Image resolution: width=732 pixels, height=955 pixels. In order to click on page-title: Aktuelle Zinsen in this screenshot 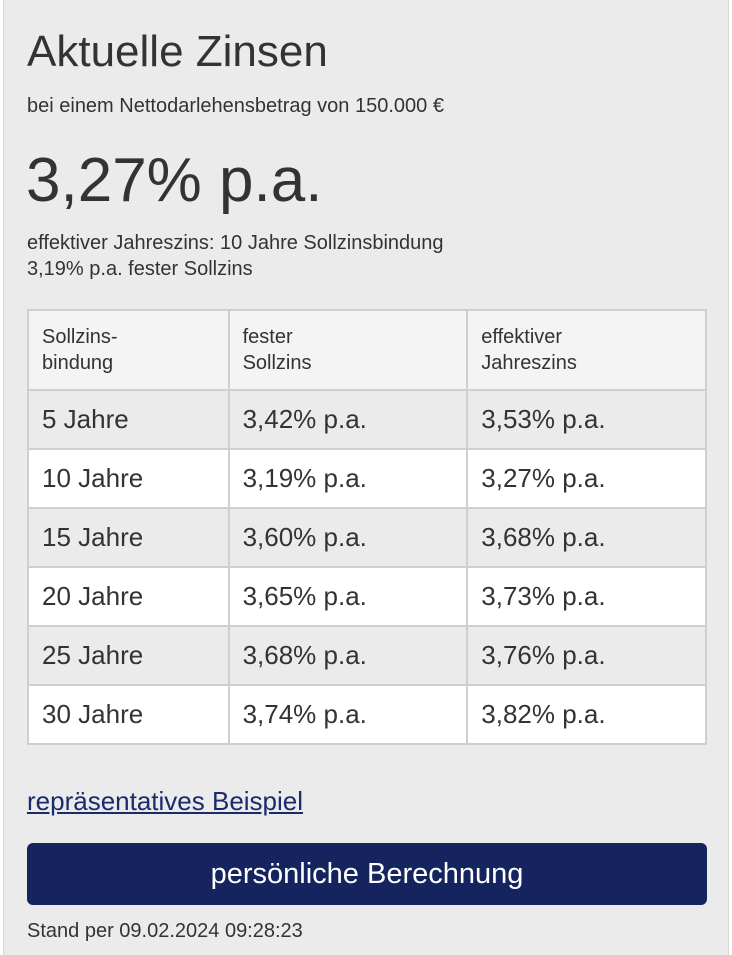, I will do `click(177, 51)`.